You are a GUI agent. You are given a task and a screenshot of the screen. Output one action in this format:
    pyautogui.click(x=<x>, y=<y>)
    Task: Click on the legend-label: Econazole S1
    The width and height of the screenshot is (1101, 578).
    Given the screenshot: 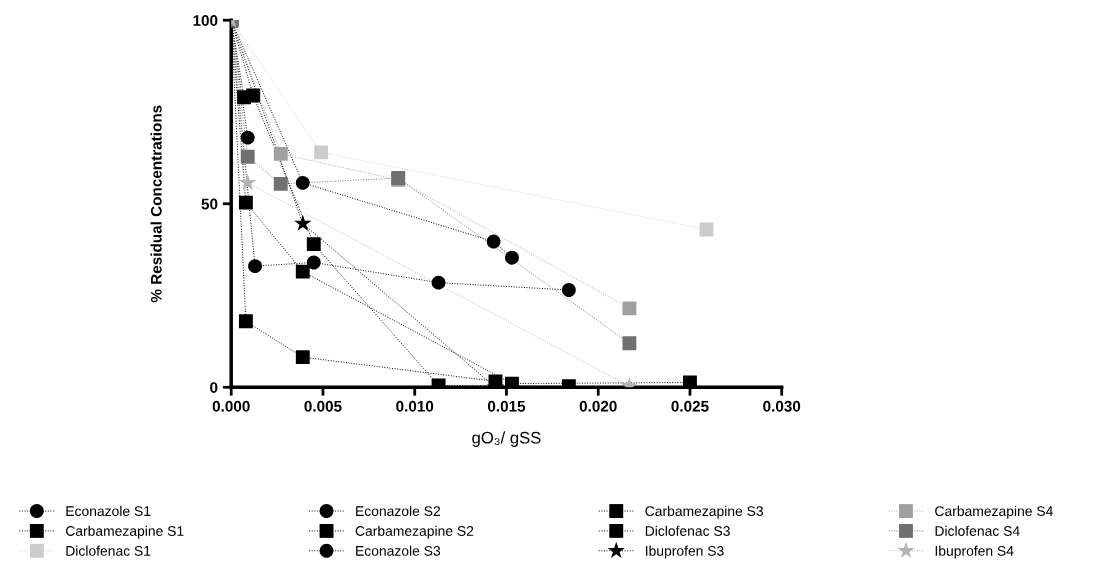 What is the action you would take?
    pyautogui.click(x=108, y=511)
    